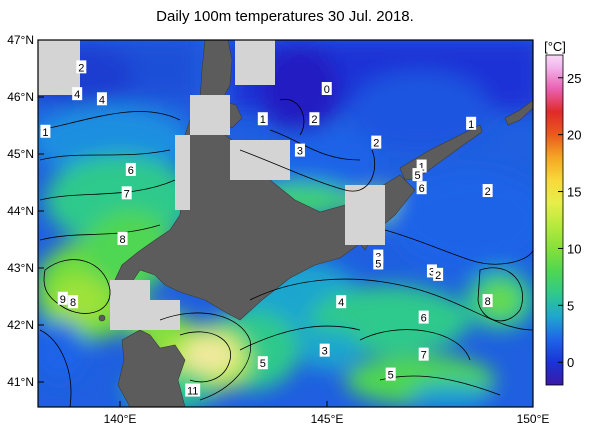  Describe the element at coordinates (574, 192) in the screenshot. I see `colorbar-tick-label: 15` at that location.